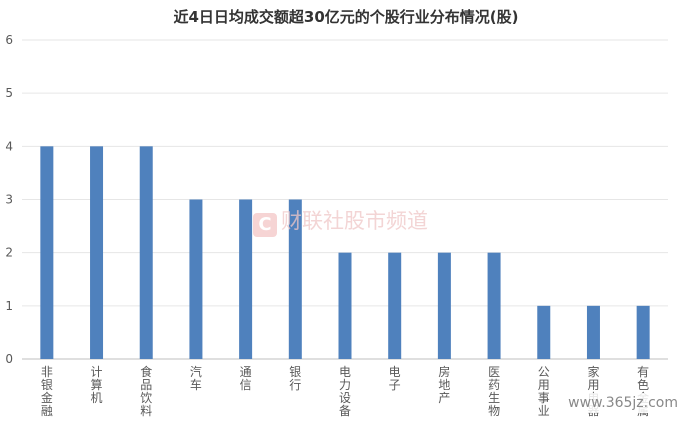 This screenshot has height=421, width=692. I want to click on x-tick-label: 计算机, so click(97, 385).